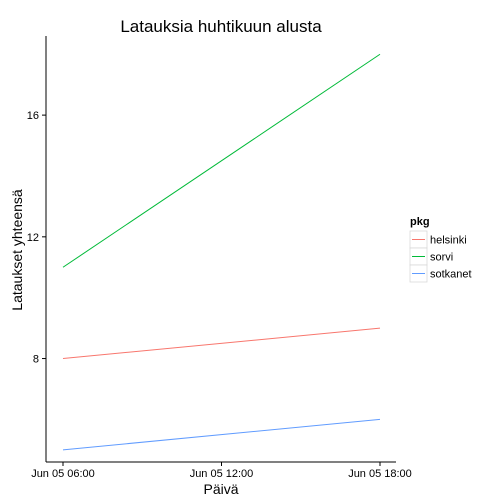  What do you see at coordinates (33, 238) in the screenshot?
I see `y-tick-label: 12` at bounding box center [33, 238].